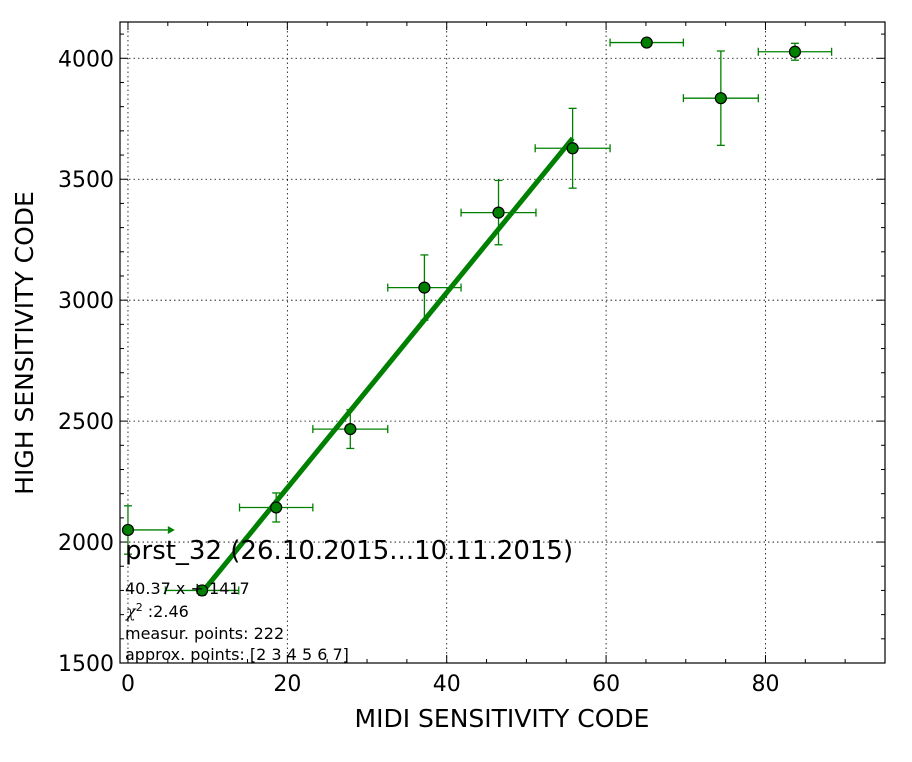 The image size is (912, 762). I want to click on annotation-measur-points: measur. points: 222, so click(204, 633).